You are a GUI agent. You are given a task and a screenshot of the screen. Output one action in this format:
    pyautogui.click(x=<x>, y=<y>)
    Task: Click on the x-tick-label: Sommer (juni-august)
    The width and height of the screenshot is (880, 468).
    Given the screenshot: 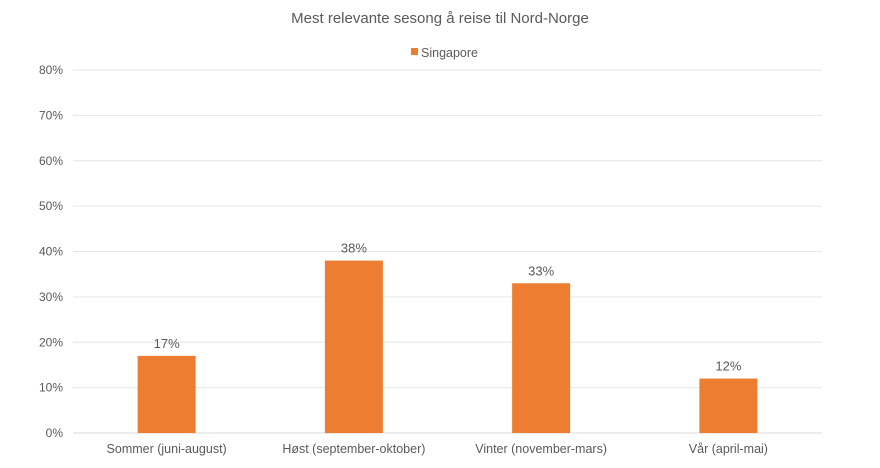 What is the action you would take?
    pyautogui.click(x=167, y=449)
    